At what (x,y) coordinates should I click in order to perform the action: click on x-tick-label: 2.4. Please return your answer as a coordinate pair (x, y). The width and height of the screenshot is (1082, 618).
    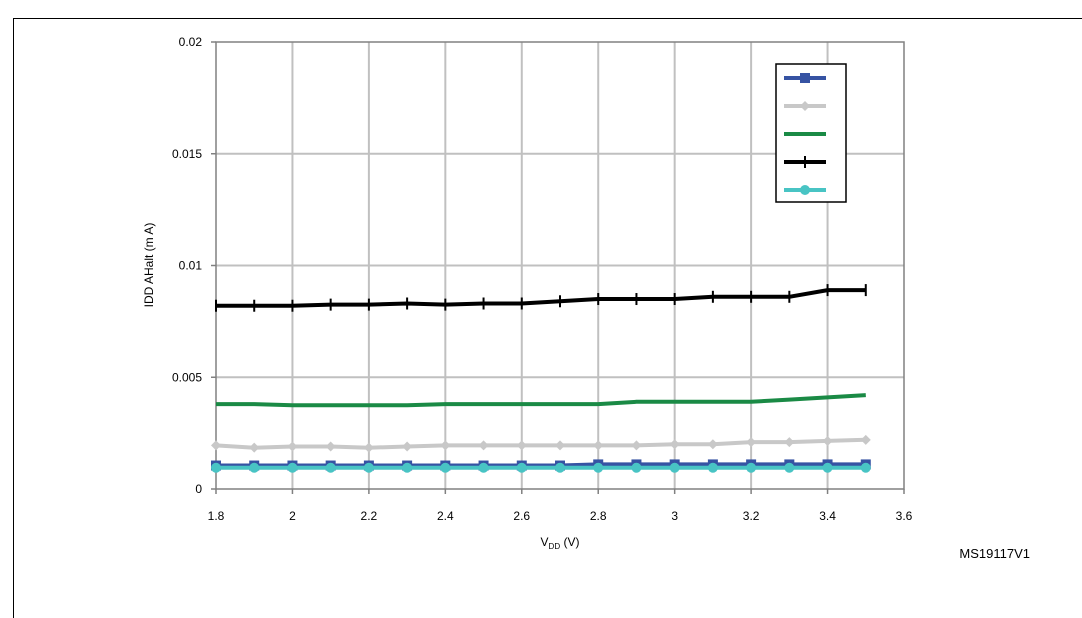
    Looking at the image, I should click on (445, 516).